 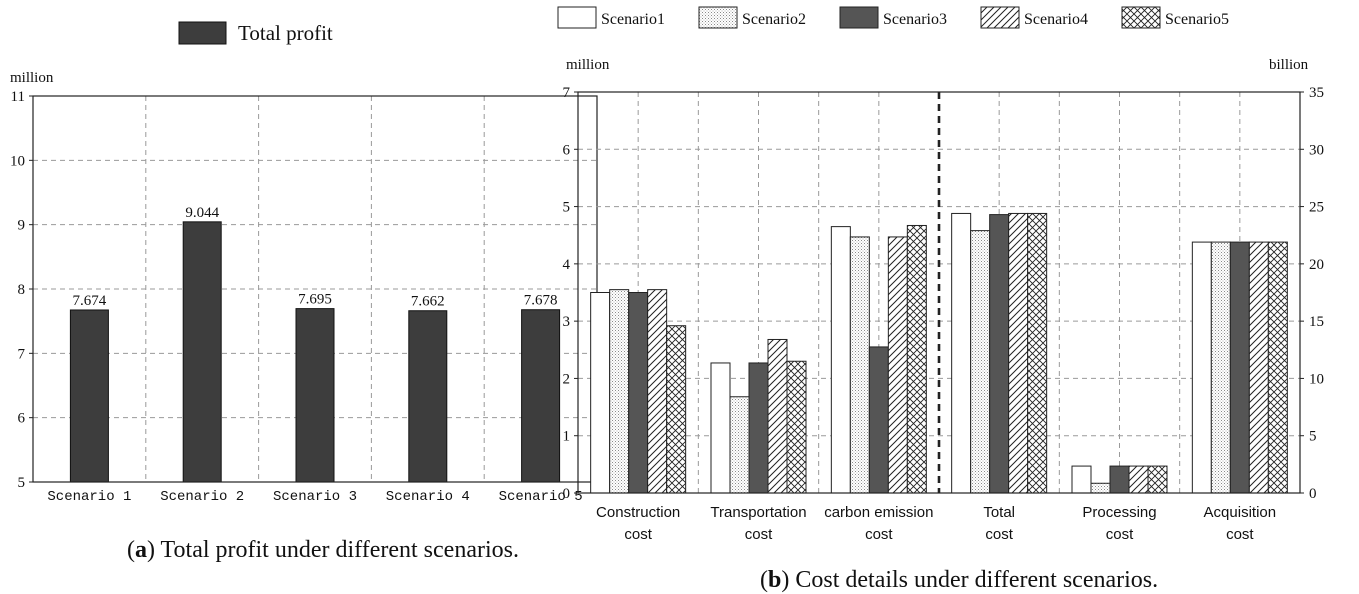 I want to click on y-axis-left-unit-label: million, so click(x=588, y=65).